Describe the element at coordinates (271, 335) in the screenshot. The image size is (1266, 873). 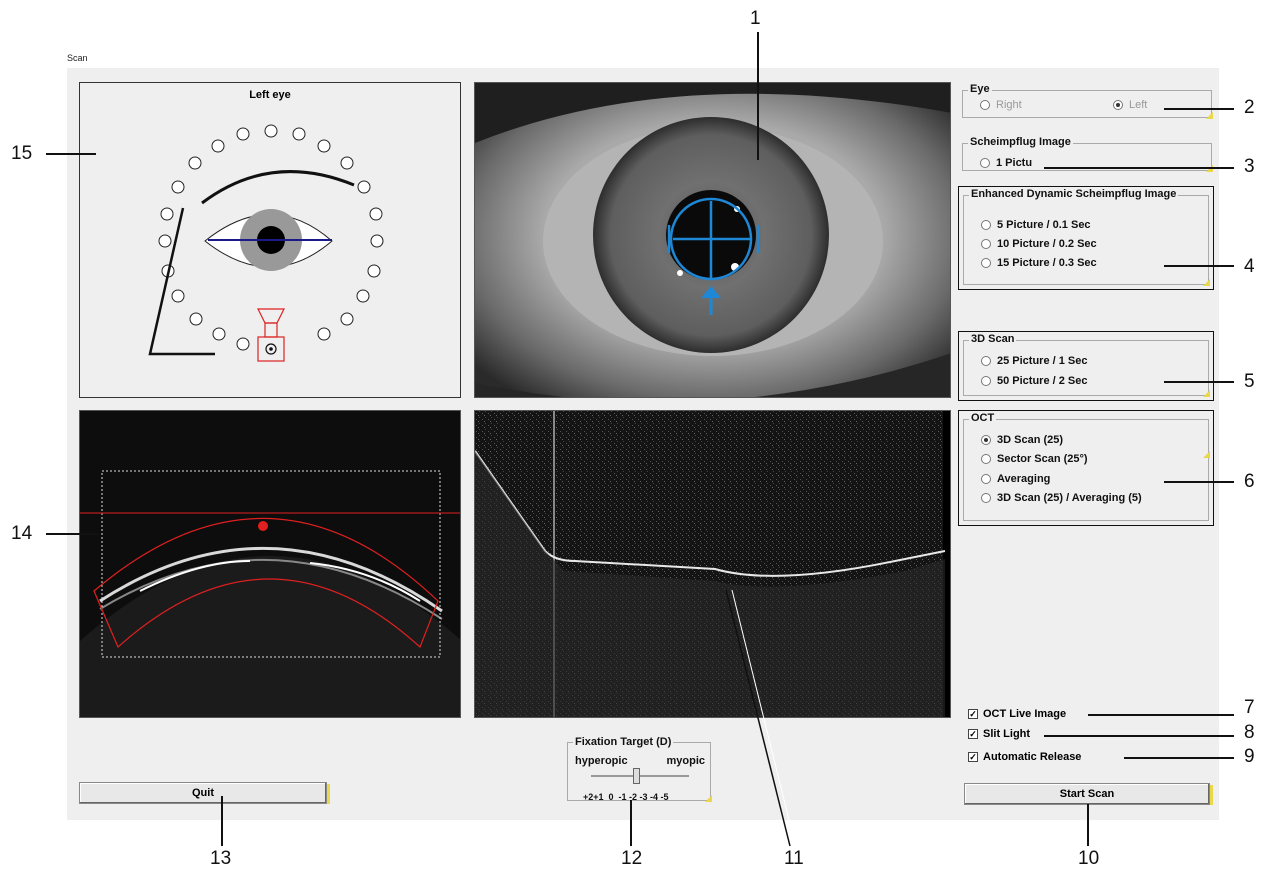
I see `camera-icon` at that location.